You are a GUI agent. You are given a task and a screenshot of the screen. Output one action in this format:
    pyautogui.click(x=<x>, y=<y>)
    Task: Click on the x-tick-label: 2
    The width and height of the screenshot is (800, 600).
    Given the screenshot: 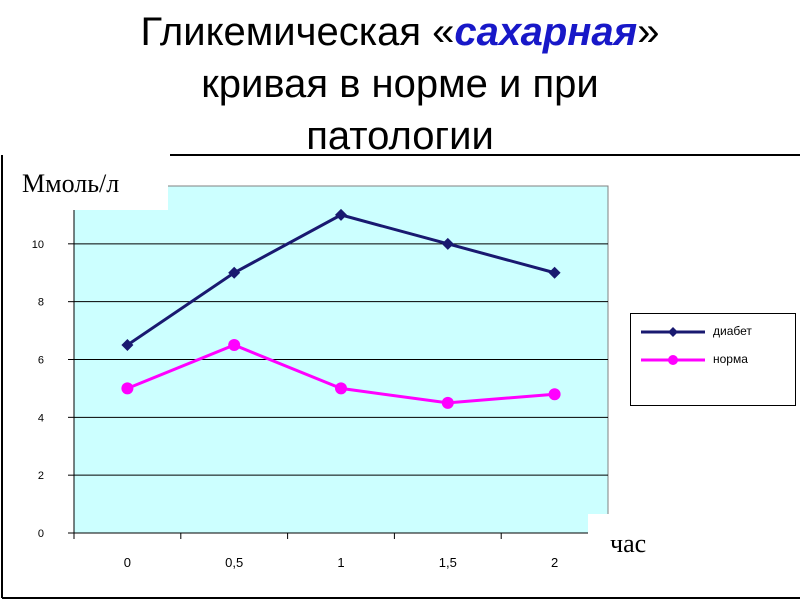 What is the action you would take?
    pyautogui.click(x=554, y=562)
    